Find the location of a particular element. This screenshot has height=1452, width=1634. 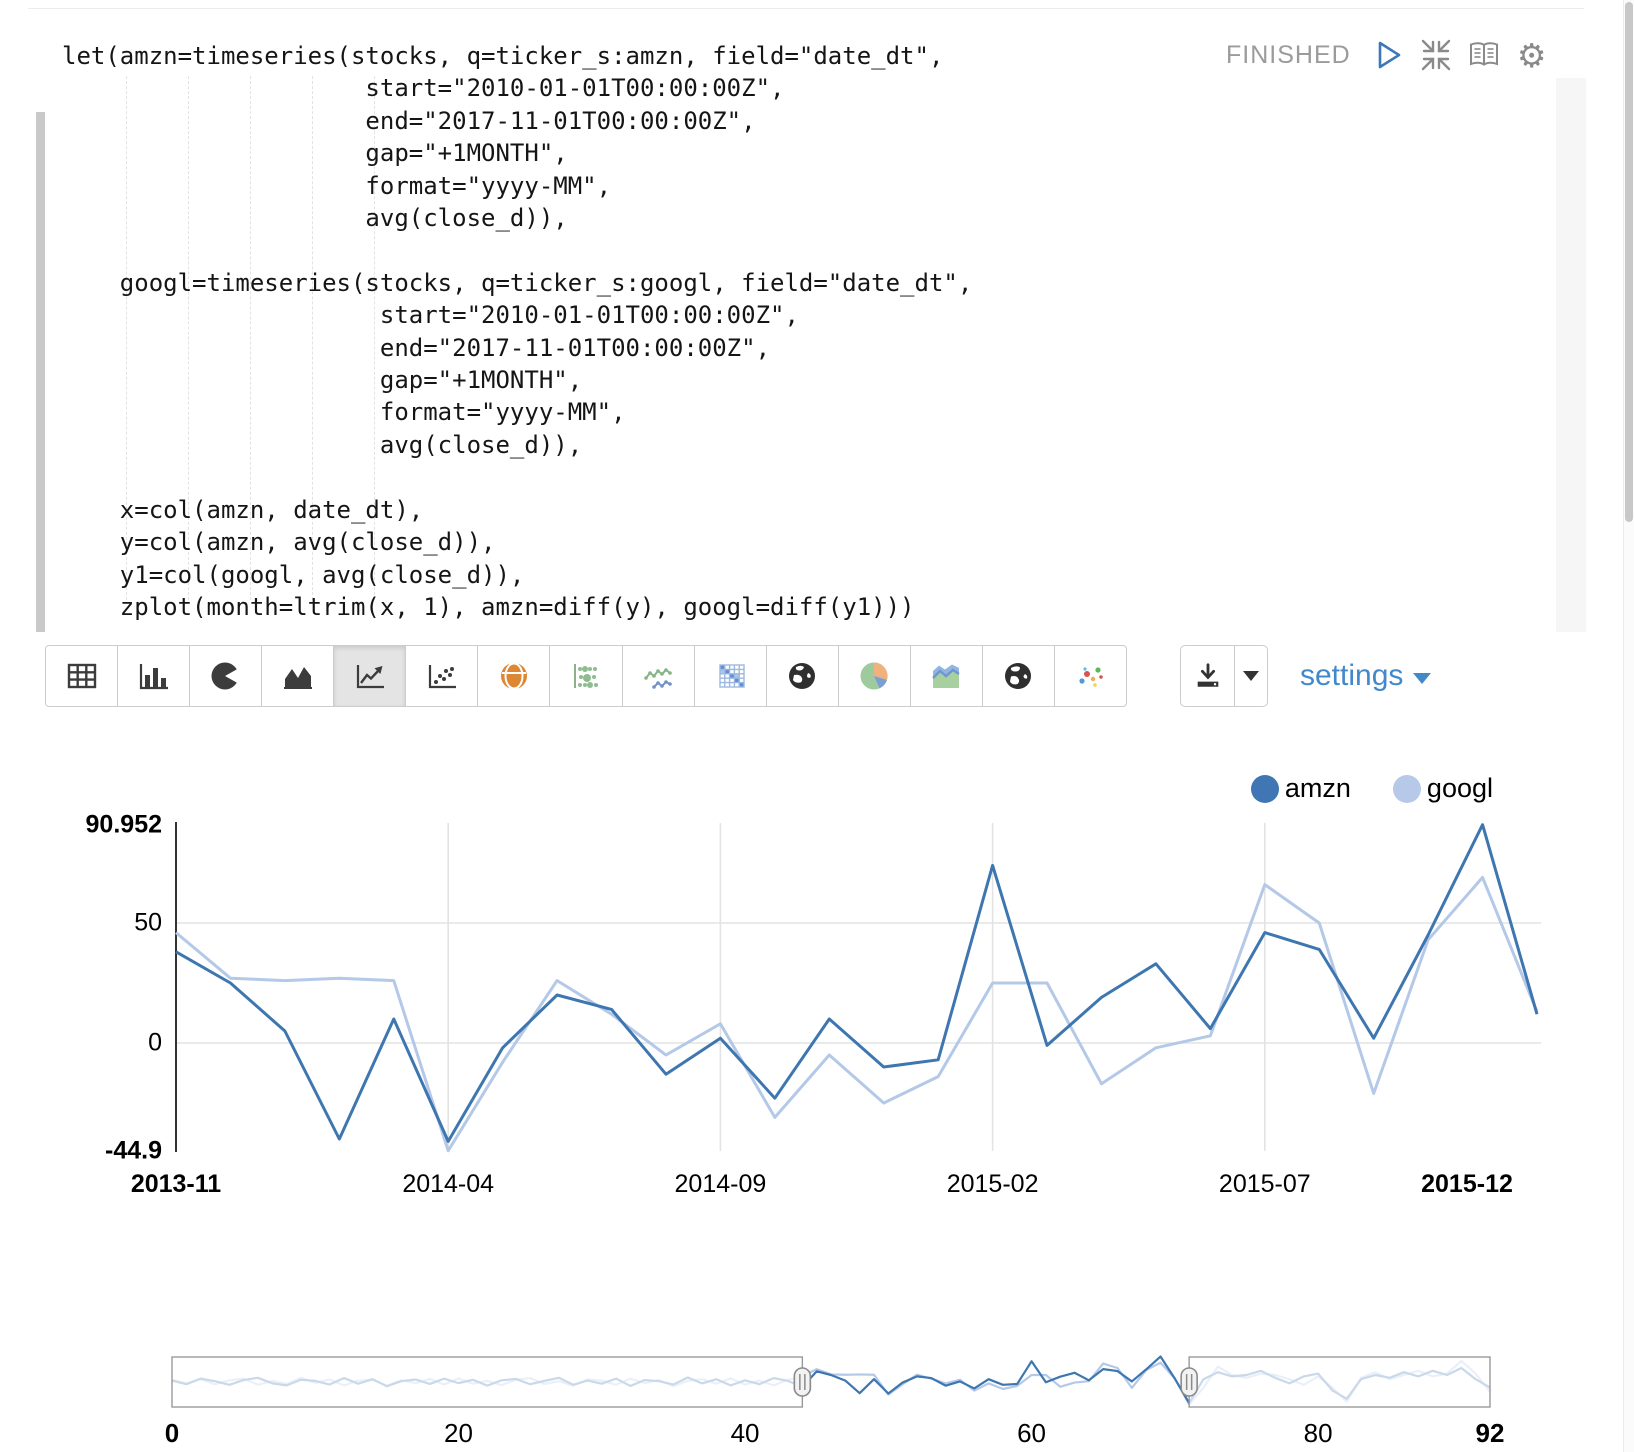

pie-chart-icon is located at coordinates (226, 676).